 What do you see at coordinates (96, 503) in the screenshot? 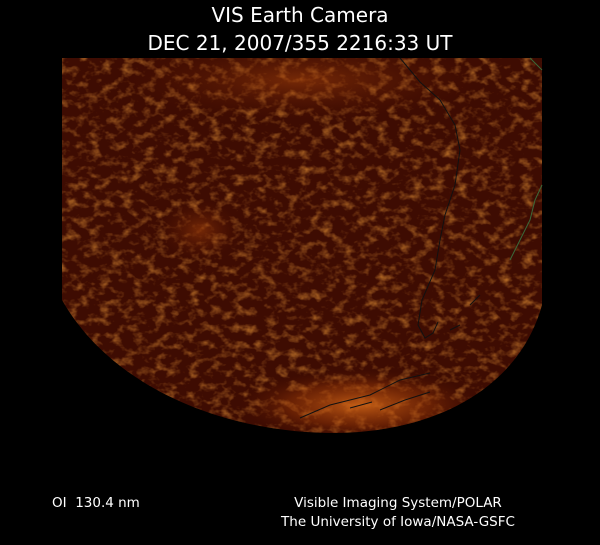
I see `filter-label: OI 130.4 nm` at bounding box center [96, 503].